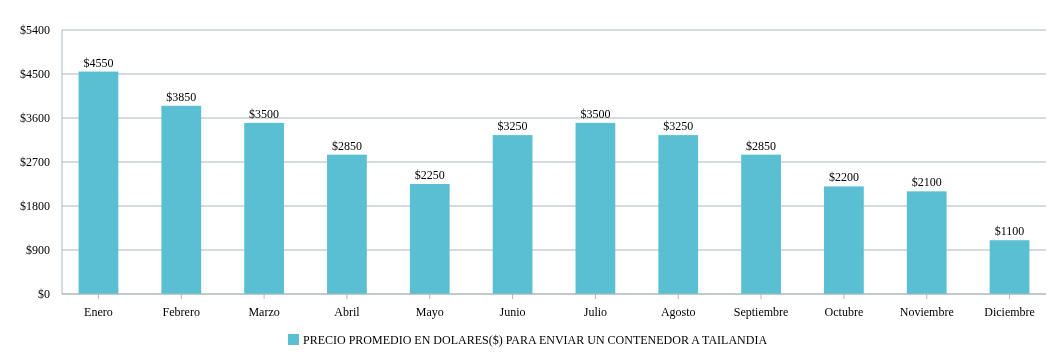 This screenshot has height=356, width=1052. Describe the element at coordinates (35, 118) in the screenshot. I see `y-tick-label: $3600` at that location.